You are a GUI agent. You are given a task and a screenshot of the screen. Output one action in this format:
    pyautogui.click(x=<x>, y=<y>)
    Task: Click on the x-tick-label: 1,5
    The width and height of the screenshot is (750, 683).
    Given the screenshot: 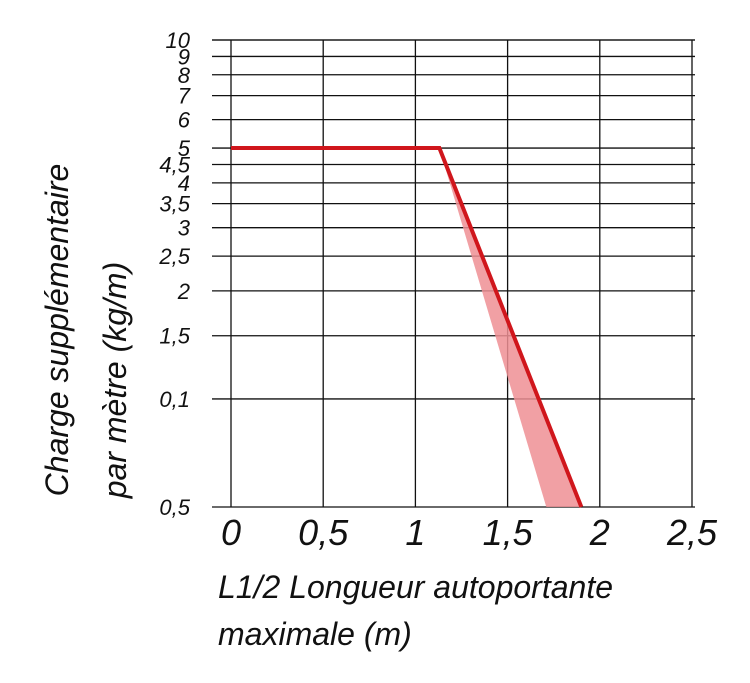 What is the action you would take?
    pyautogui.click(x=508, y=532)
    